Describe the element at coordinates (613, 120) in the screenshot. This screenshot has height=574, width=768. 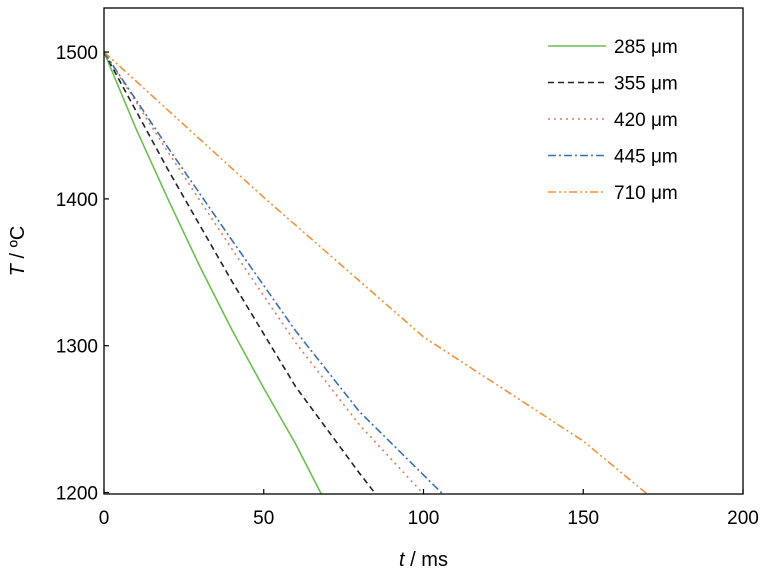
I see `legend: 285 μm 355 μm 420 μm 445 μm 710 μm` at that location.